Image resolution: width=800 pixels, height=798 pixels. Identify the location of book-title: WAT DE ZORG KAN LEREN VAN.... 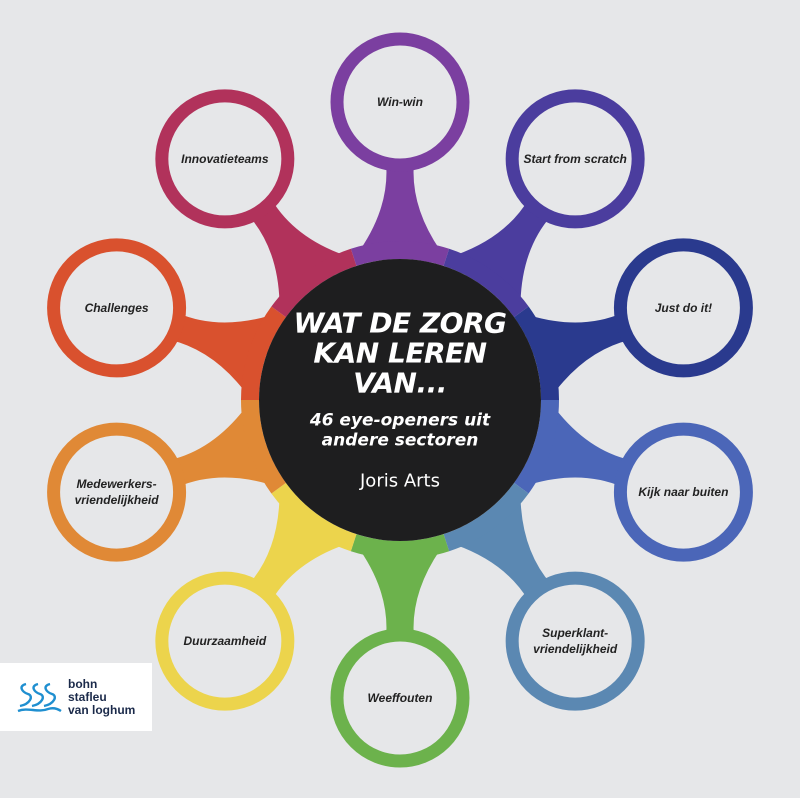
(400, 353).